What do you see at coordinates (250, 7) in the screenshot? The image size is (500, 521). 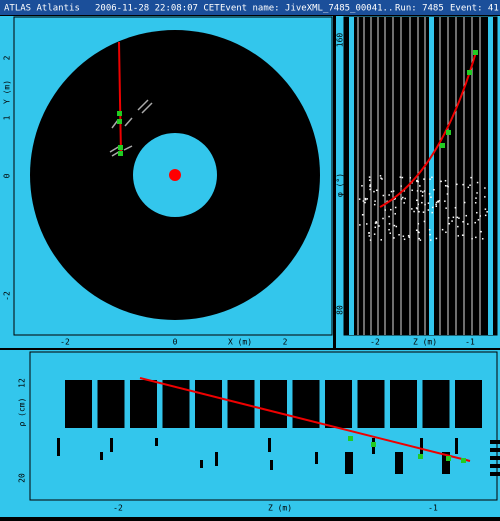 I see `header-bar` at bounding box center [250, 7].